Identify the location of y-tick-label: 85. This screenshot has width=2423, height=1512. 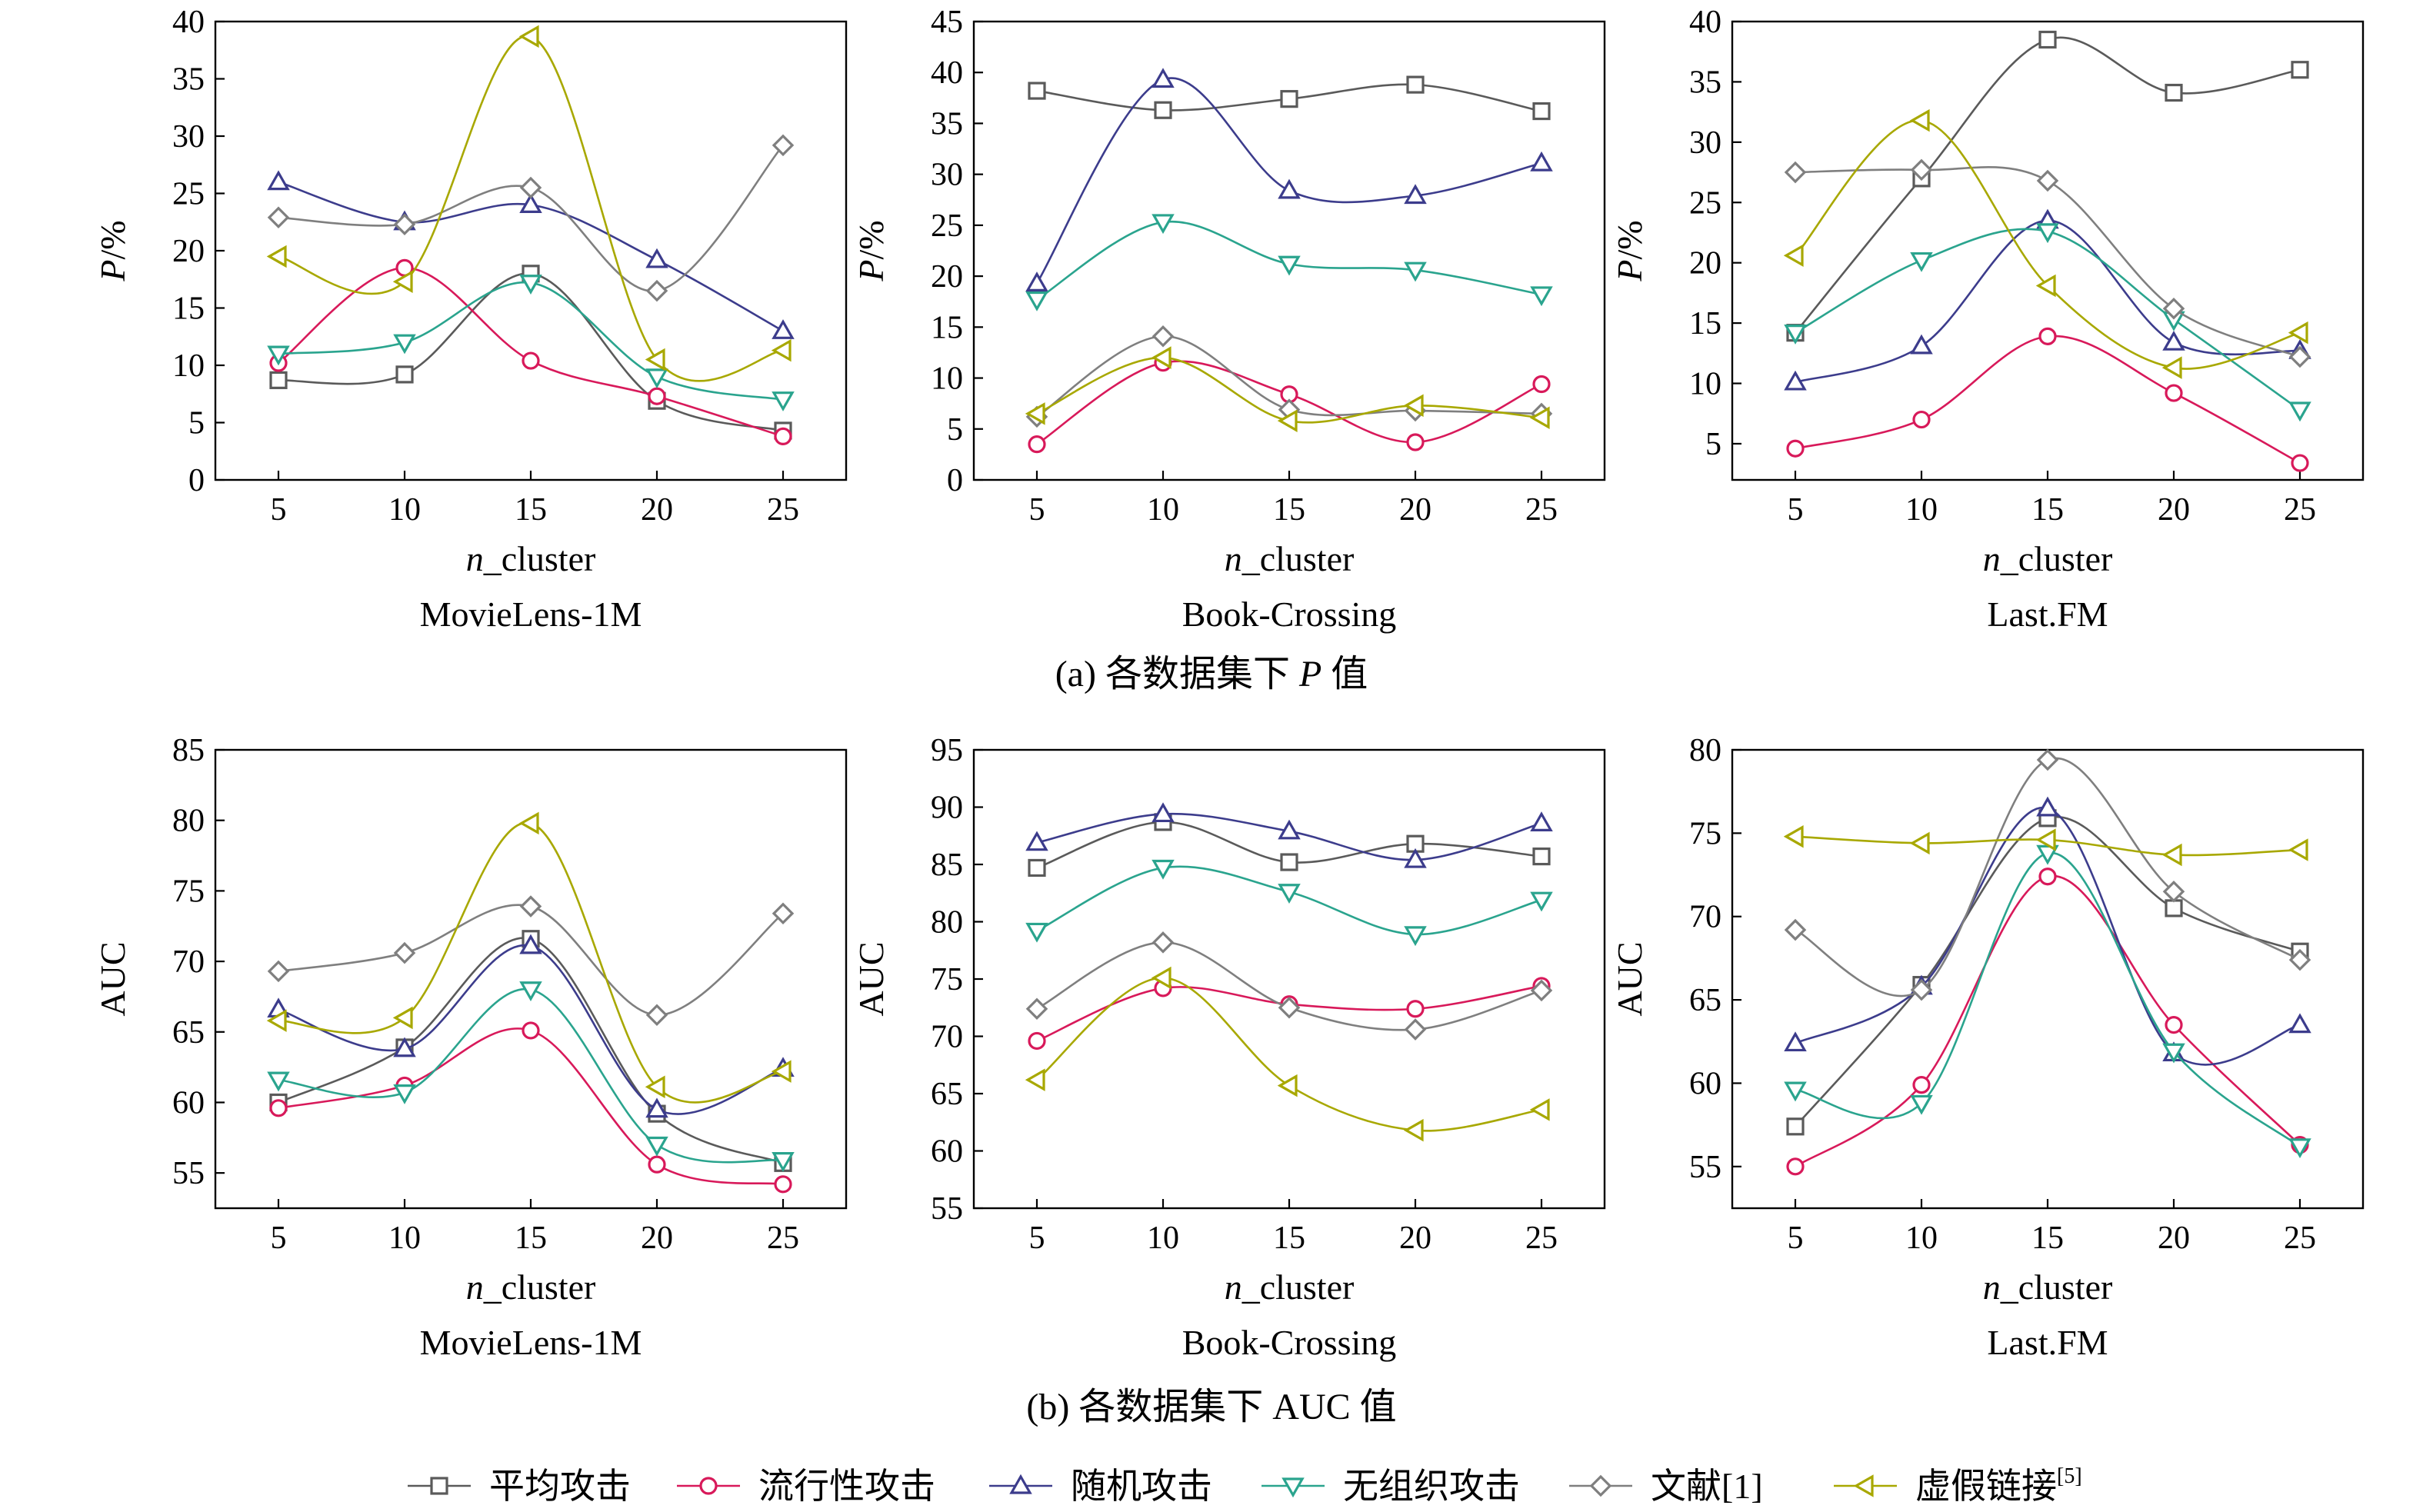
(188, 750).